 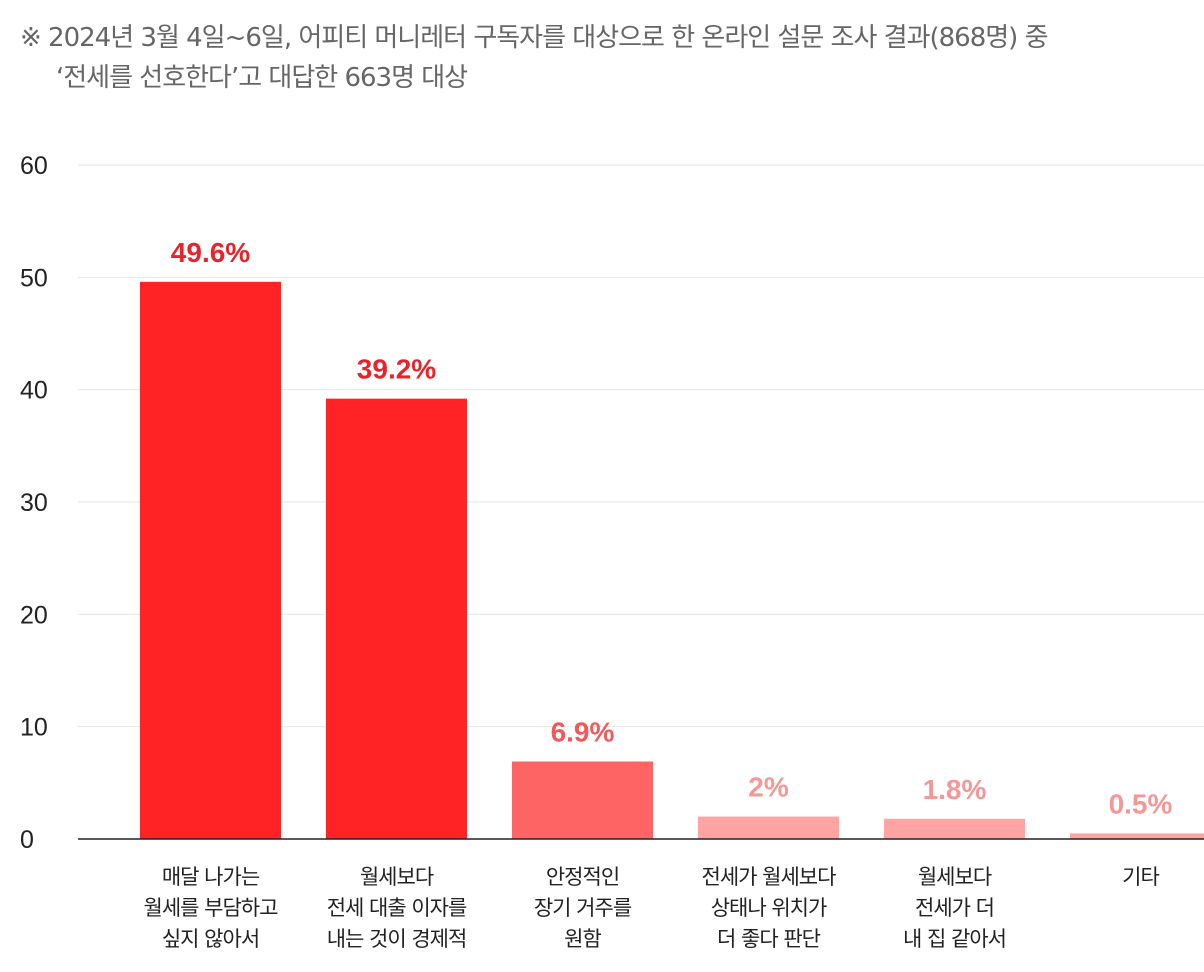 What do you see at coordinates (954, 939) in the screenshot?
I see `category-label-5-line-3: 내 집 같아서` at bounding box center [954, 939].